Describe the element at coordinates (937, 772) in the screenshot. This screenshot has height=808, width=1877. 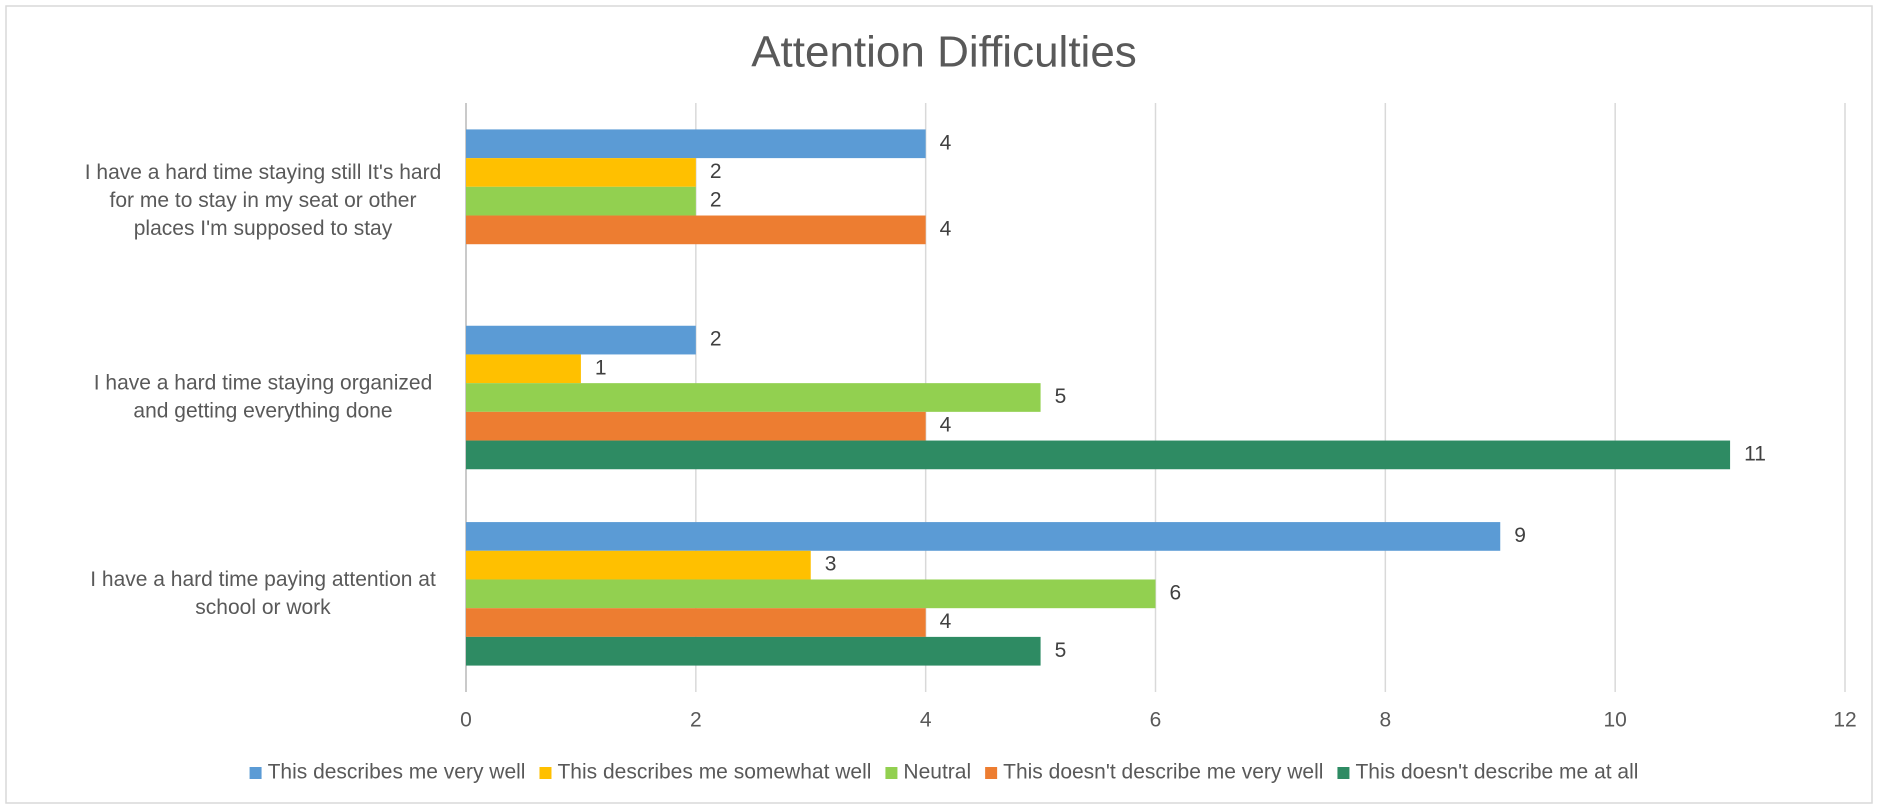
I see `legend-label: Neutral` at that location.